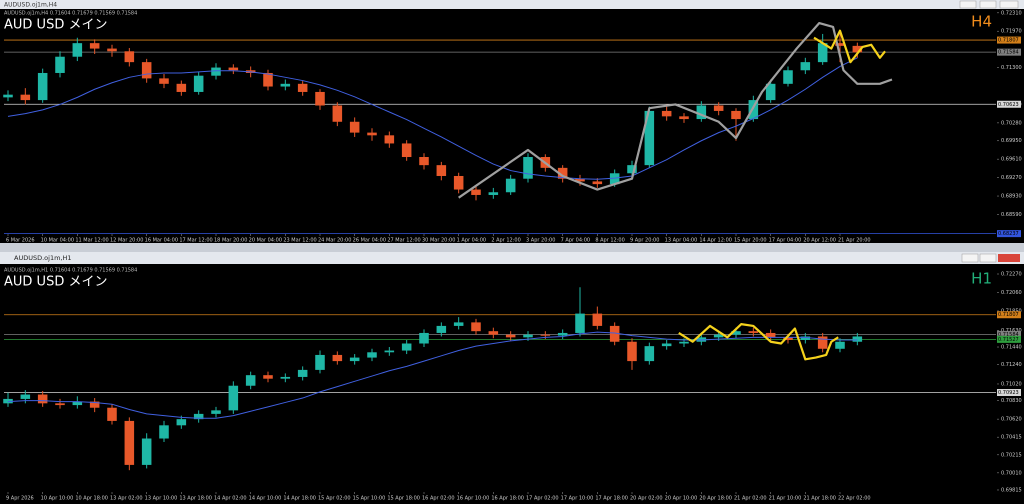  Describe the element at coordinates (230, 241) in the screenshot. I see `x-tick-label: 18 Mar 20:00` at that location.